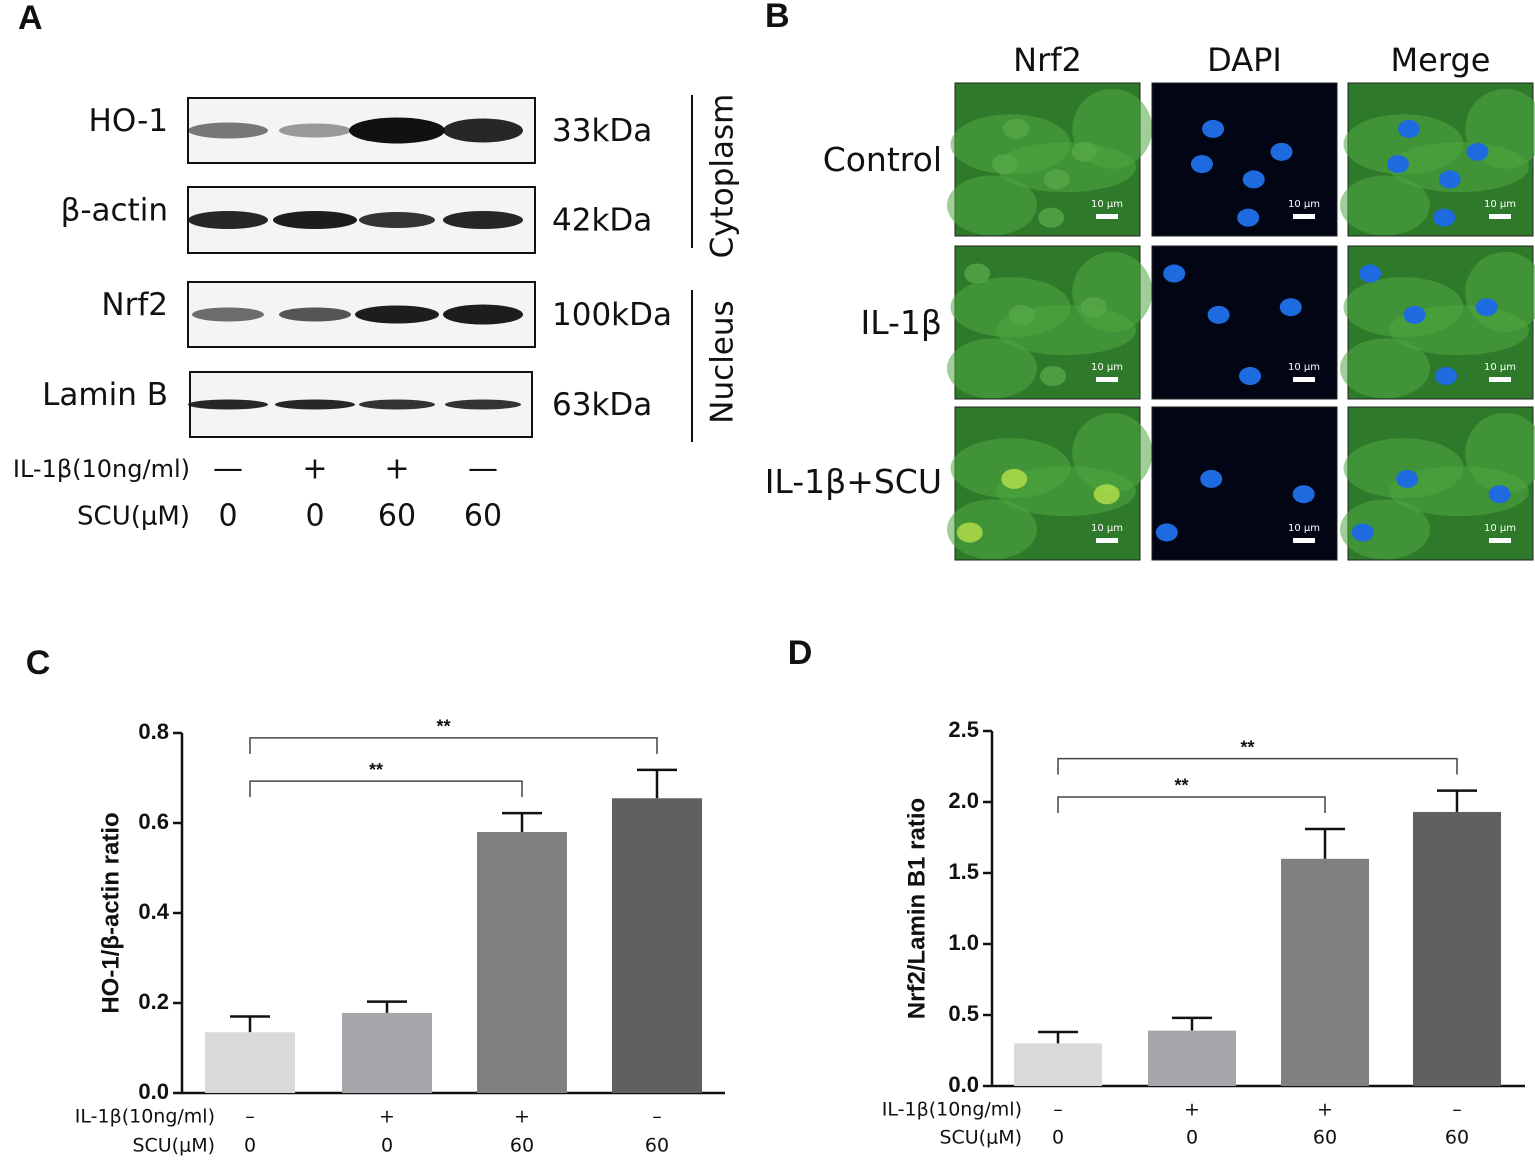 The height and width of the screenshot is (1161, 1535). I want to click on panel-label: A, so click(30, 18).